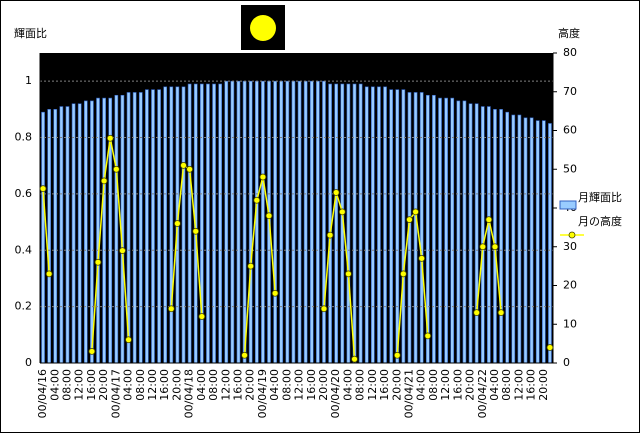 The image size is (641, 434). I want to click on y-tick-label: 1, so click(28, 80).